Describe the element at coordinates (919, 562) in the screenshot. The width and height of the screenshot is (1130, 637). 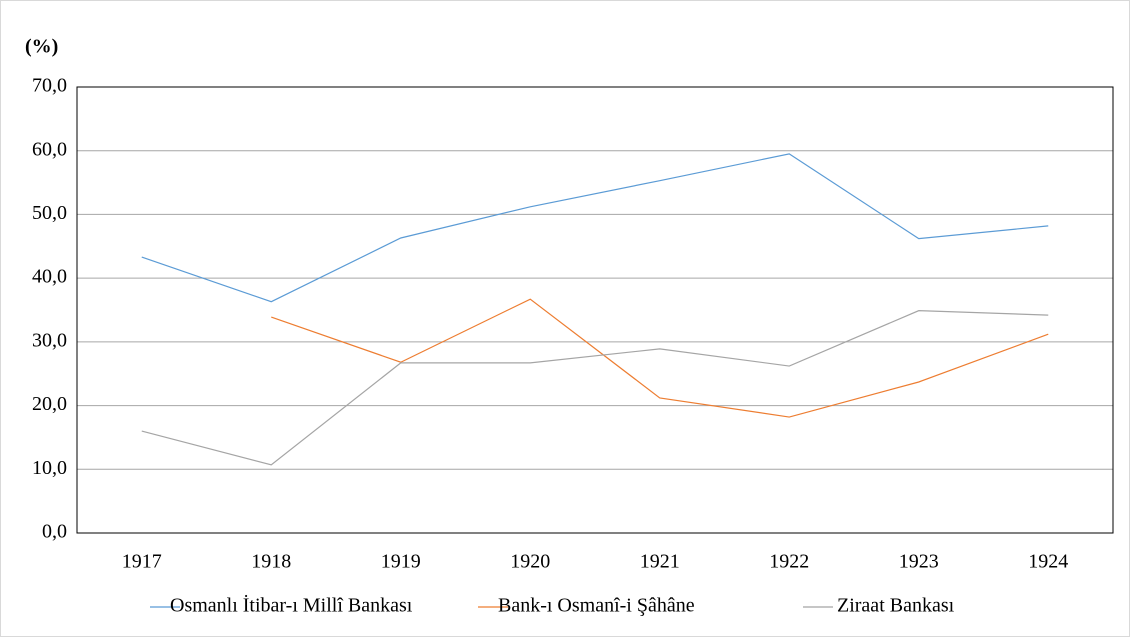
I see `x-tick-label: 1923` at that location.